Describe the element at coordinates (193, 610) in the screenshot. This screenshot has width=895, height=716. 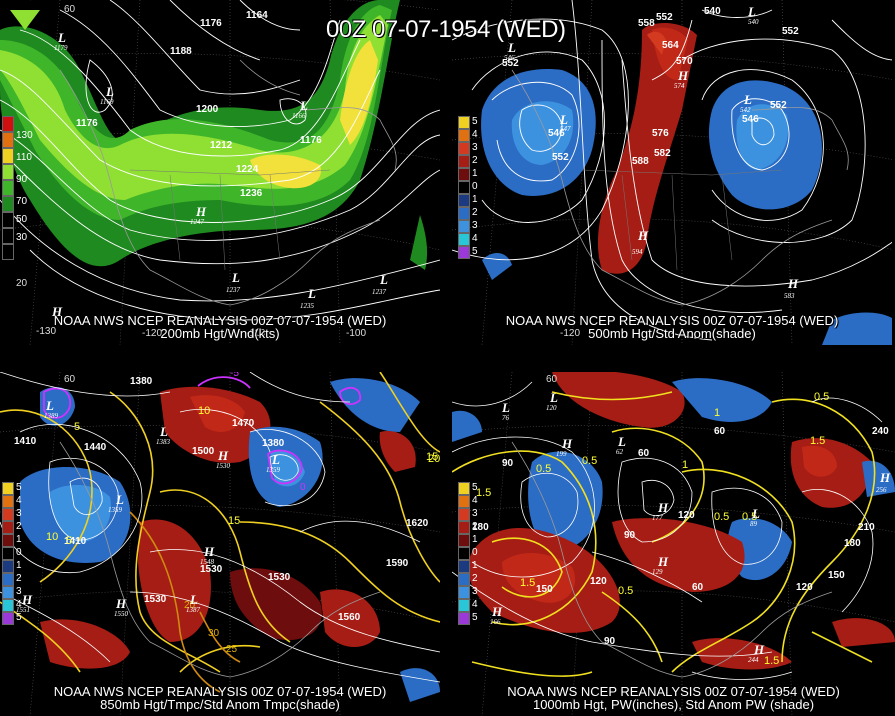
I see `low-value: 1387` at that location.